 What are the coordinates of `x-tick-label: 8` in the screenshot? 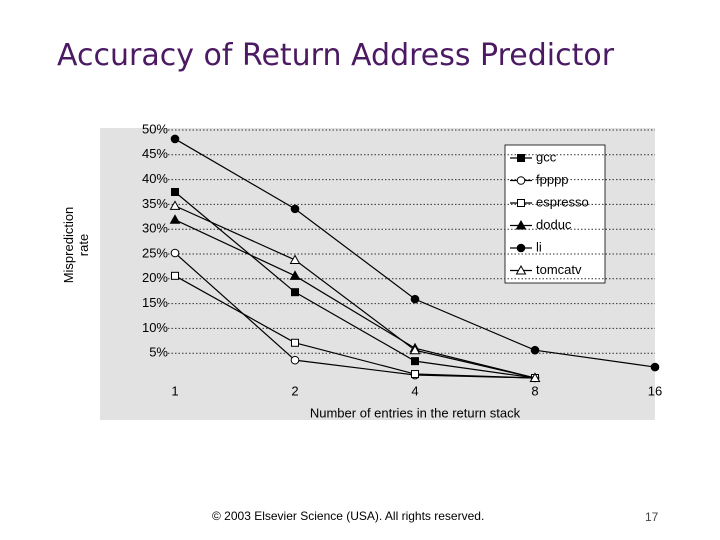 It's located at (534, 390).